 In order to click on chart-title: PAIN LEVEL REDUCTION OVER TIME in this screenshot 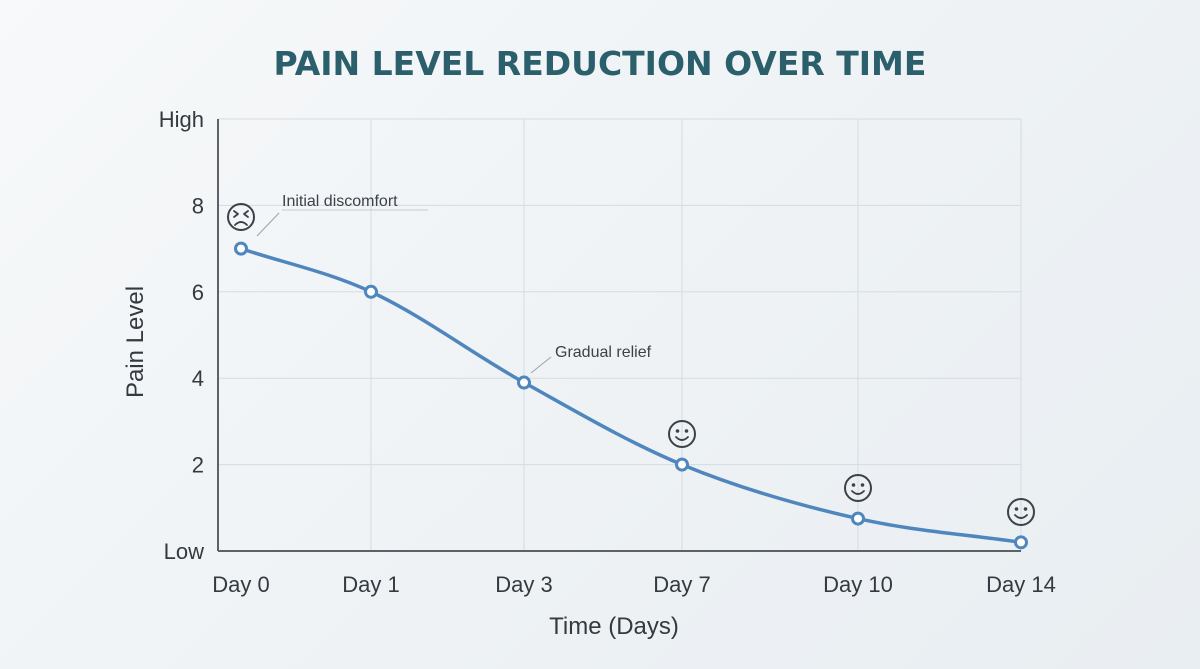, I will do `click(600, 63)`.